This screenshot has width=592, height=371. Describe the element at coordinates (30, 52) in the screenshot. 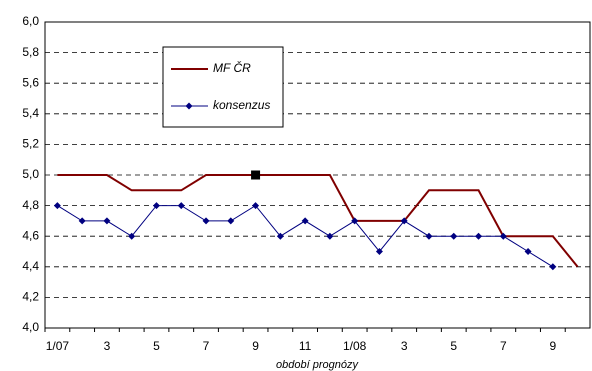

I see `y-tick-label: 5,8` at that location.